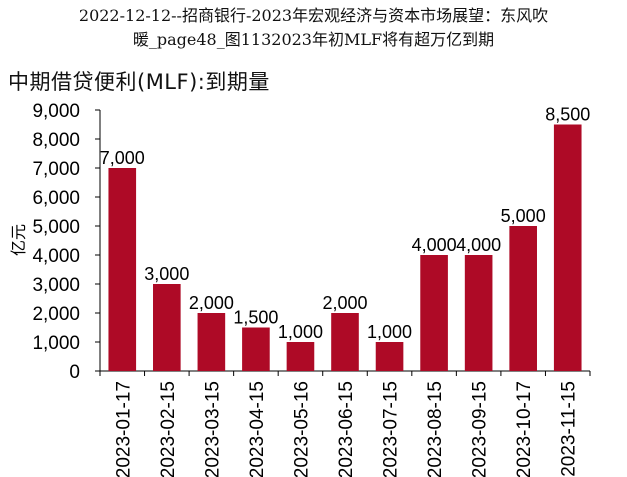 Image resolution: width=627 pixels, height=477 pixels. I want to click on y-tick-label: 2,000, so click(56, 314).